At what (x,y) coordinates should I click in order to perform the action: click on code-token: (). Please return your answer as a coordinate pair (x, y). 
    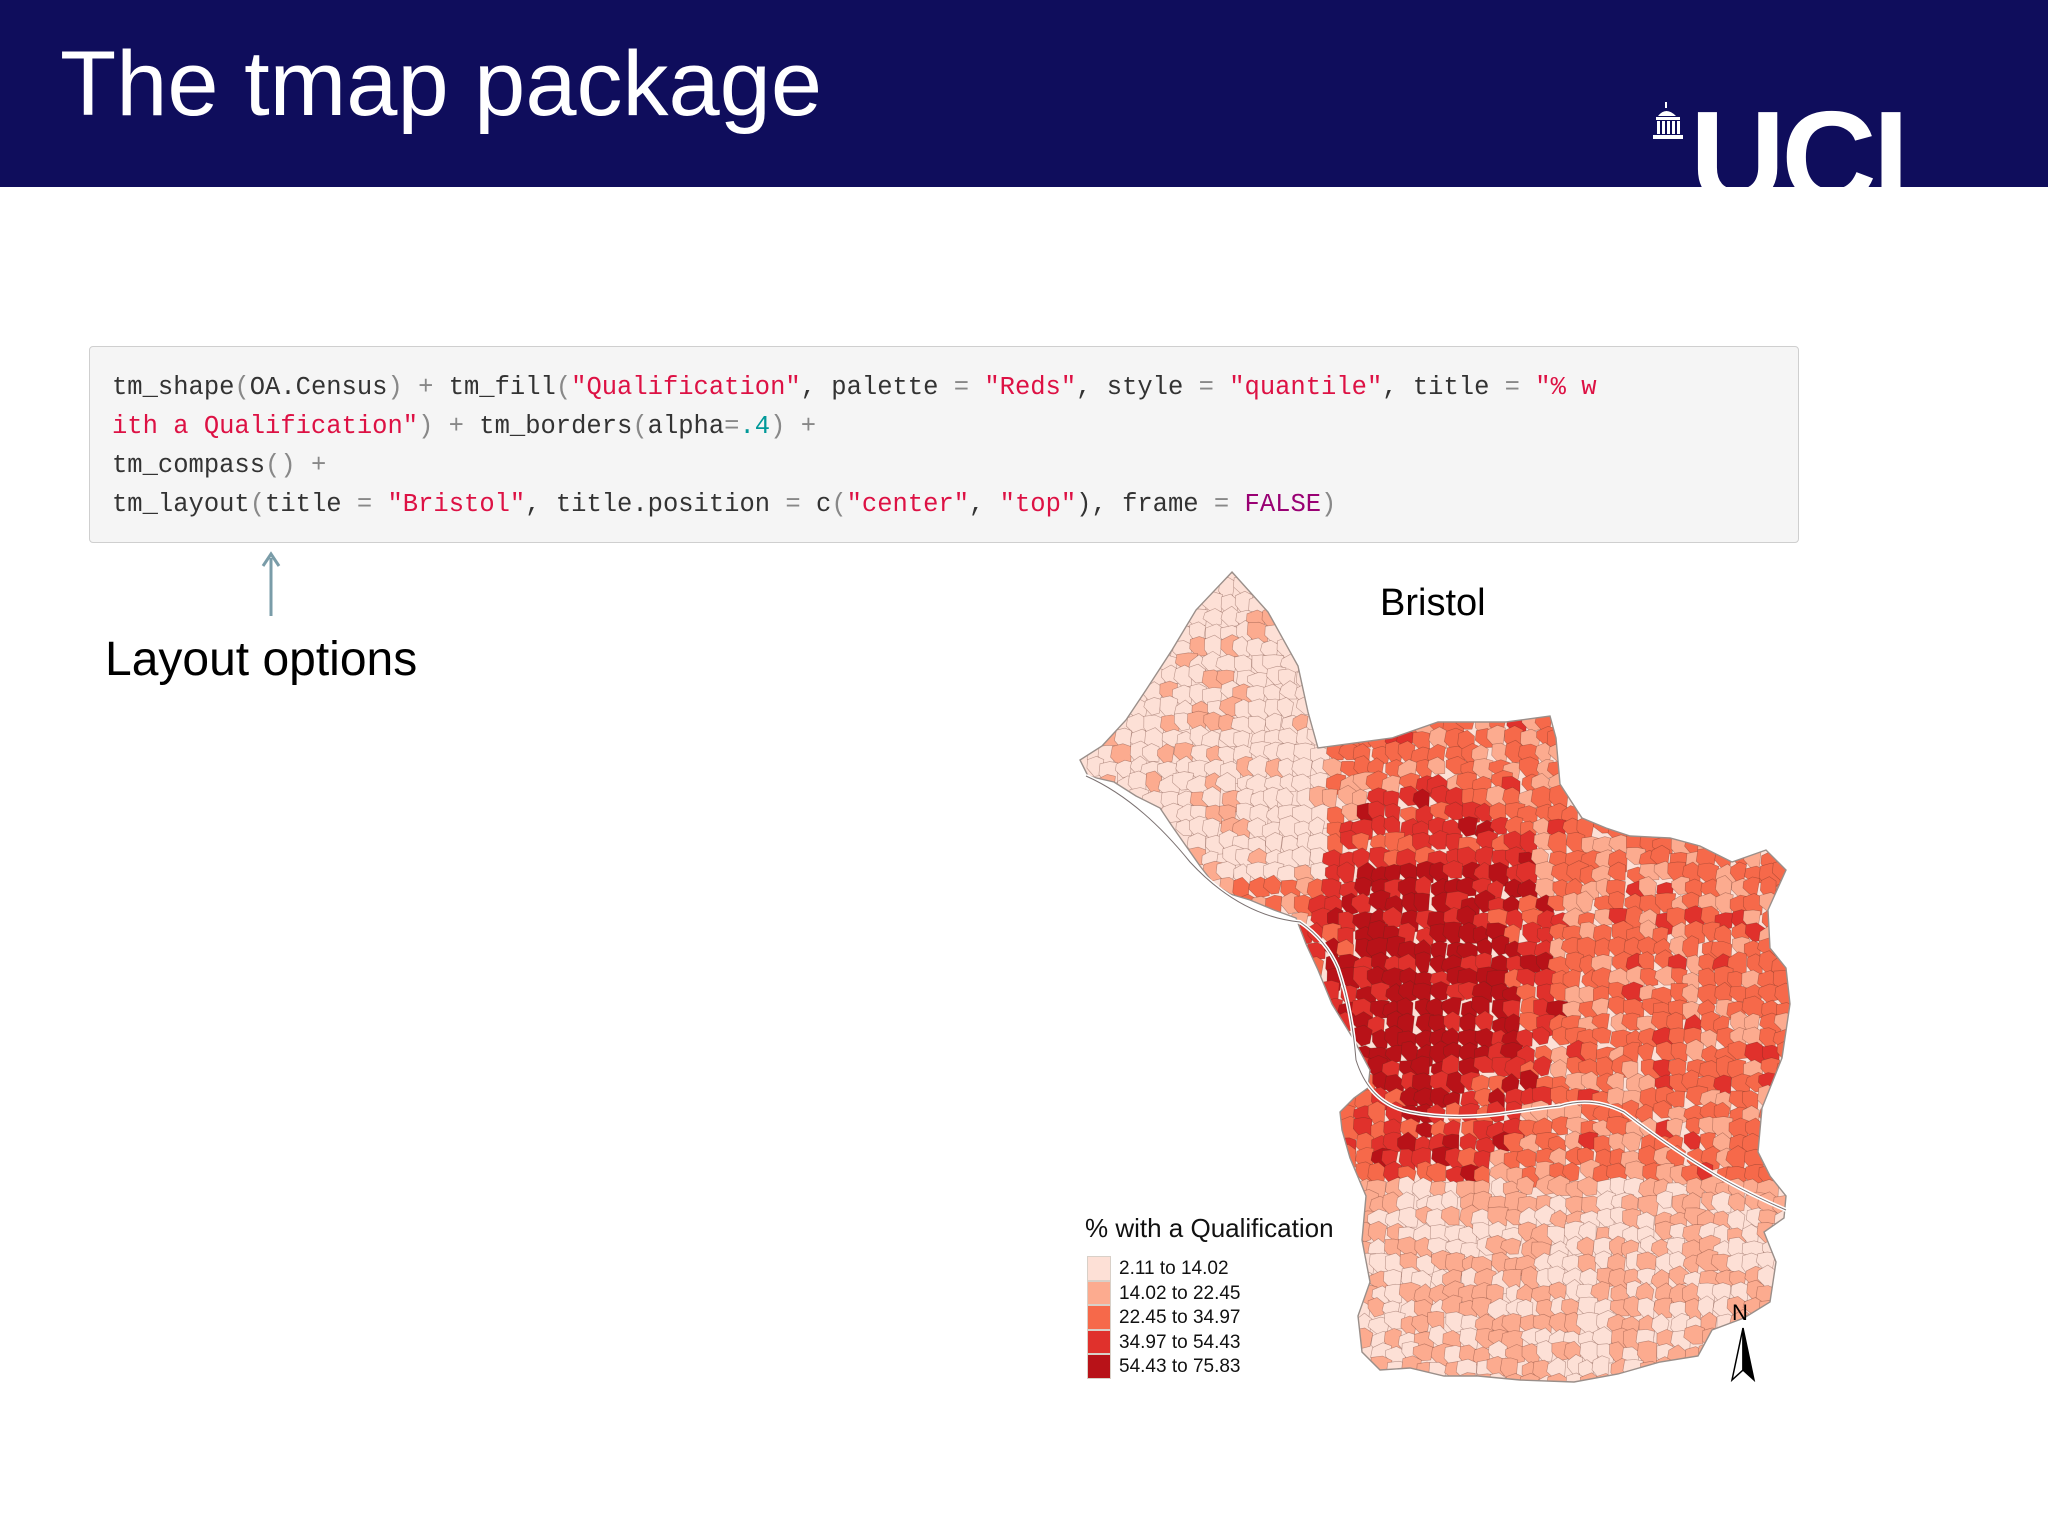
    Looking at the image, I should click on (280, 465).